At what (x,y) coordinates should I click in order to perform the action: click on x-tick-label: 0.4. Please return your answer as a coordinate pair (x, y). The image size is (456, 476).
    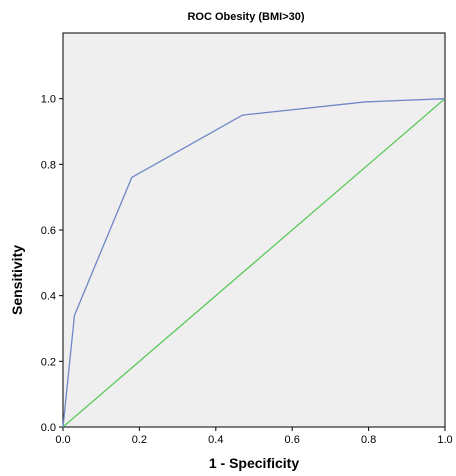
    Looking at the image, I should click on (215, 440).